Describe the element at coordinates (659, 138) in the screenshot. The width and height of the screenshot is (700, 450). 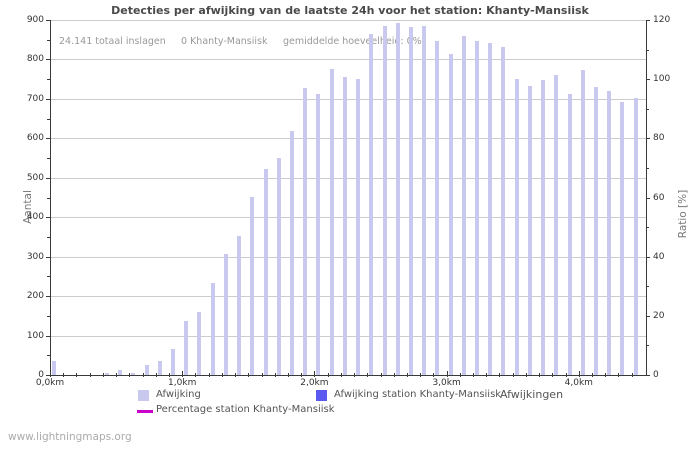
I see `y2-axis-tick-label: 80` at that location.